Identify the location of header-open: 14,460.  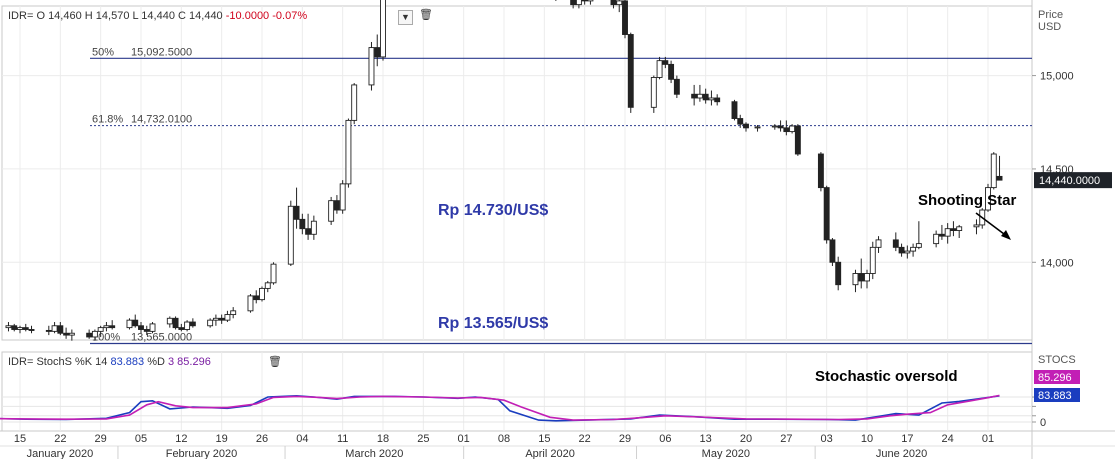
(65, 16).